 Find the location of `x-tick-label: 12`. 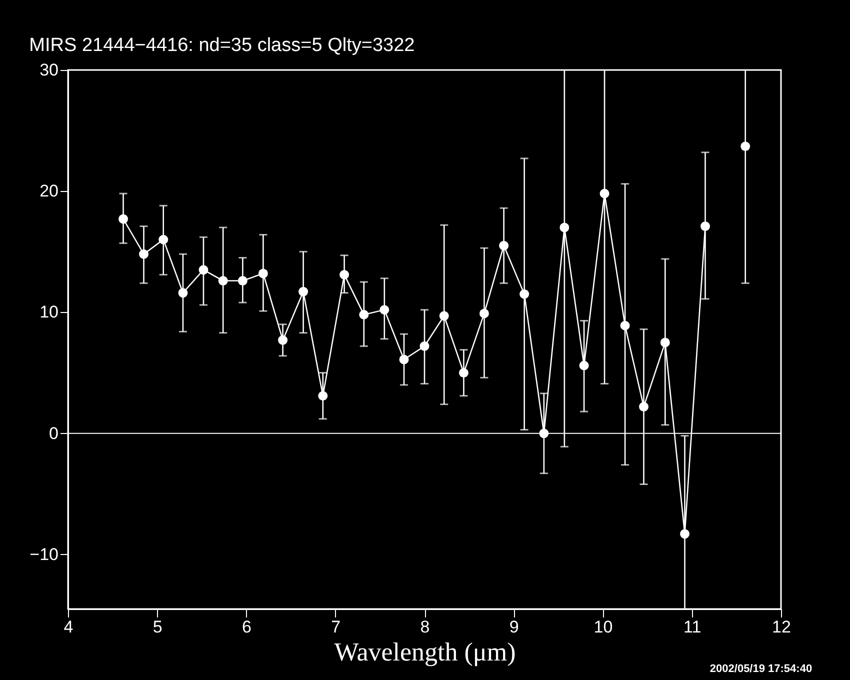

x-tick-label: 12 is located at coordinates (781, 627).